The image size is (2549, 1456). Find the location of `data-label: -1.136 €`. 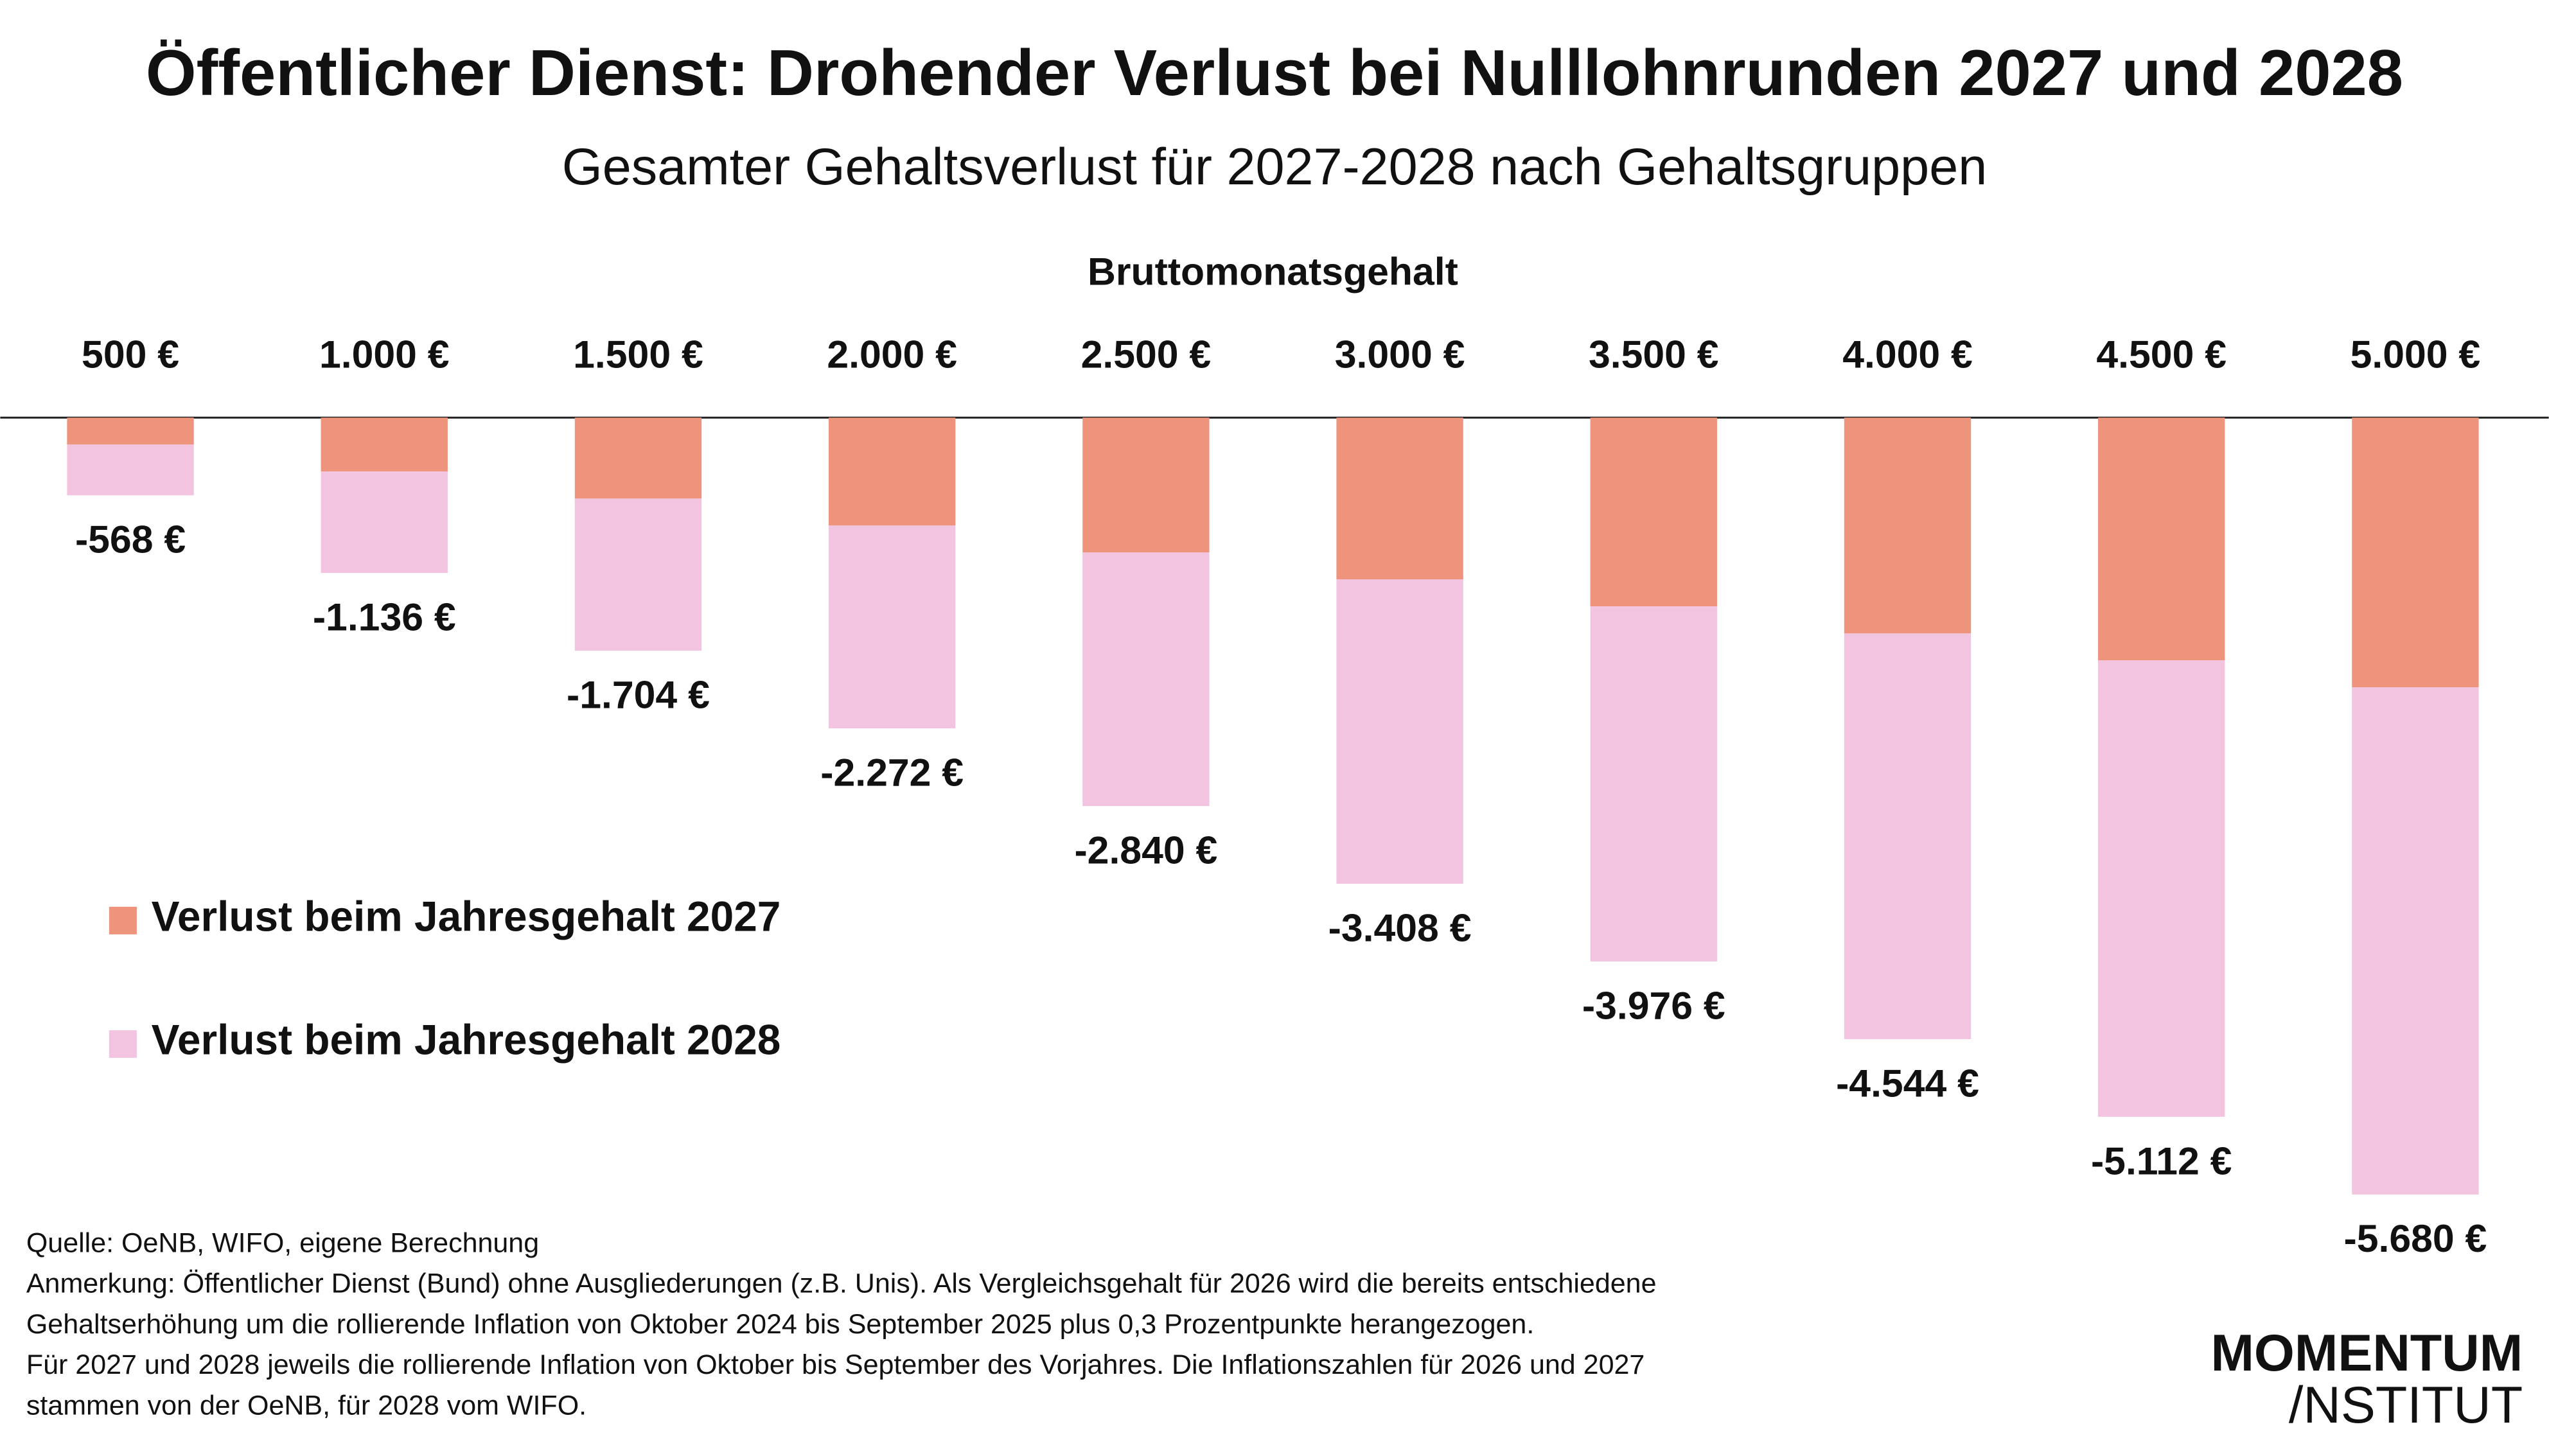

data-label: -1.136 € is located at coordinates (384, 617).